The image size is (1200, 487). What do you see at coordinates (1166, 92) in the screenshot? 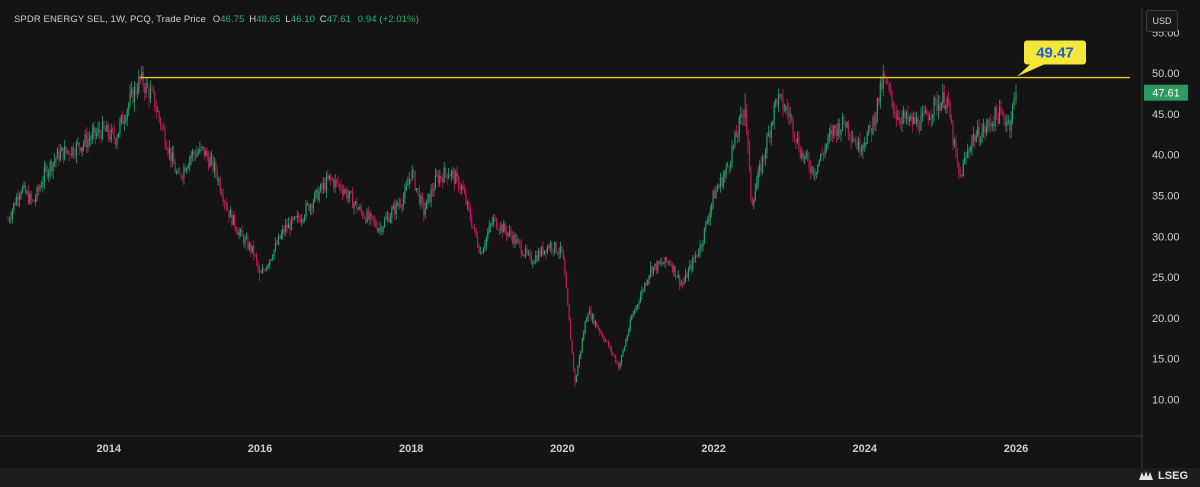
I see `last-price-tag` at bounding box center [1166, 92].